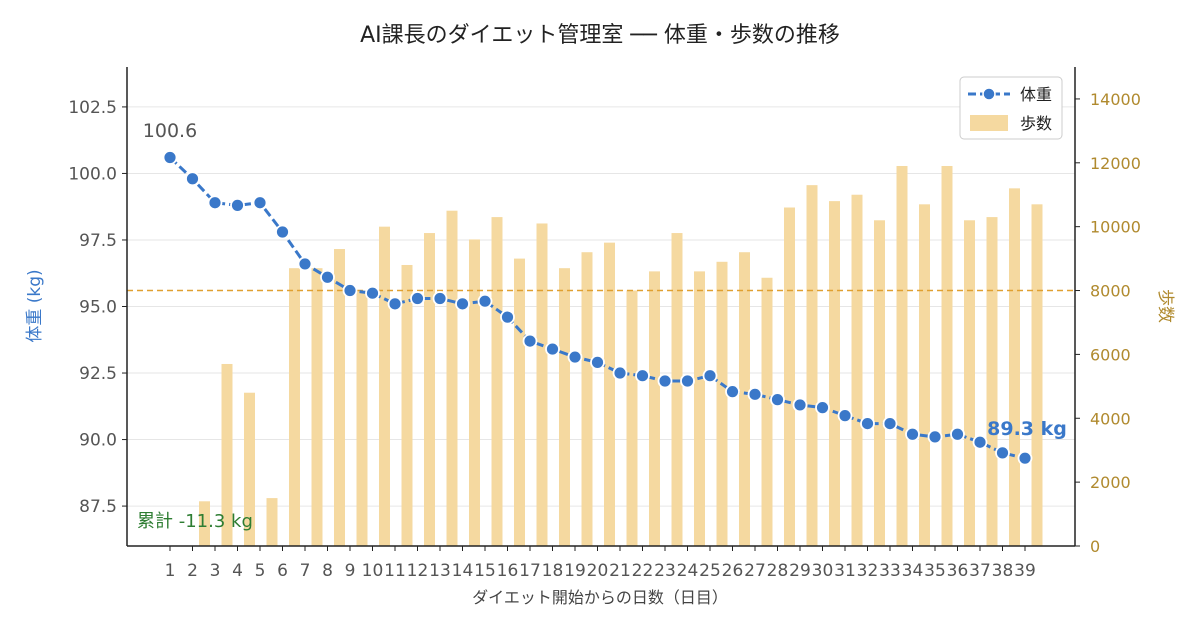 The image size is (1200, 630). I want to click on y-left-tick-label: 102.5, so click(92, 108).